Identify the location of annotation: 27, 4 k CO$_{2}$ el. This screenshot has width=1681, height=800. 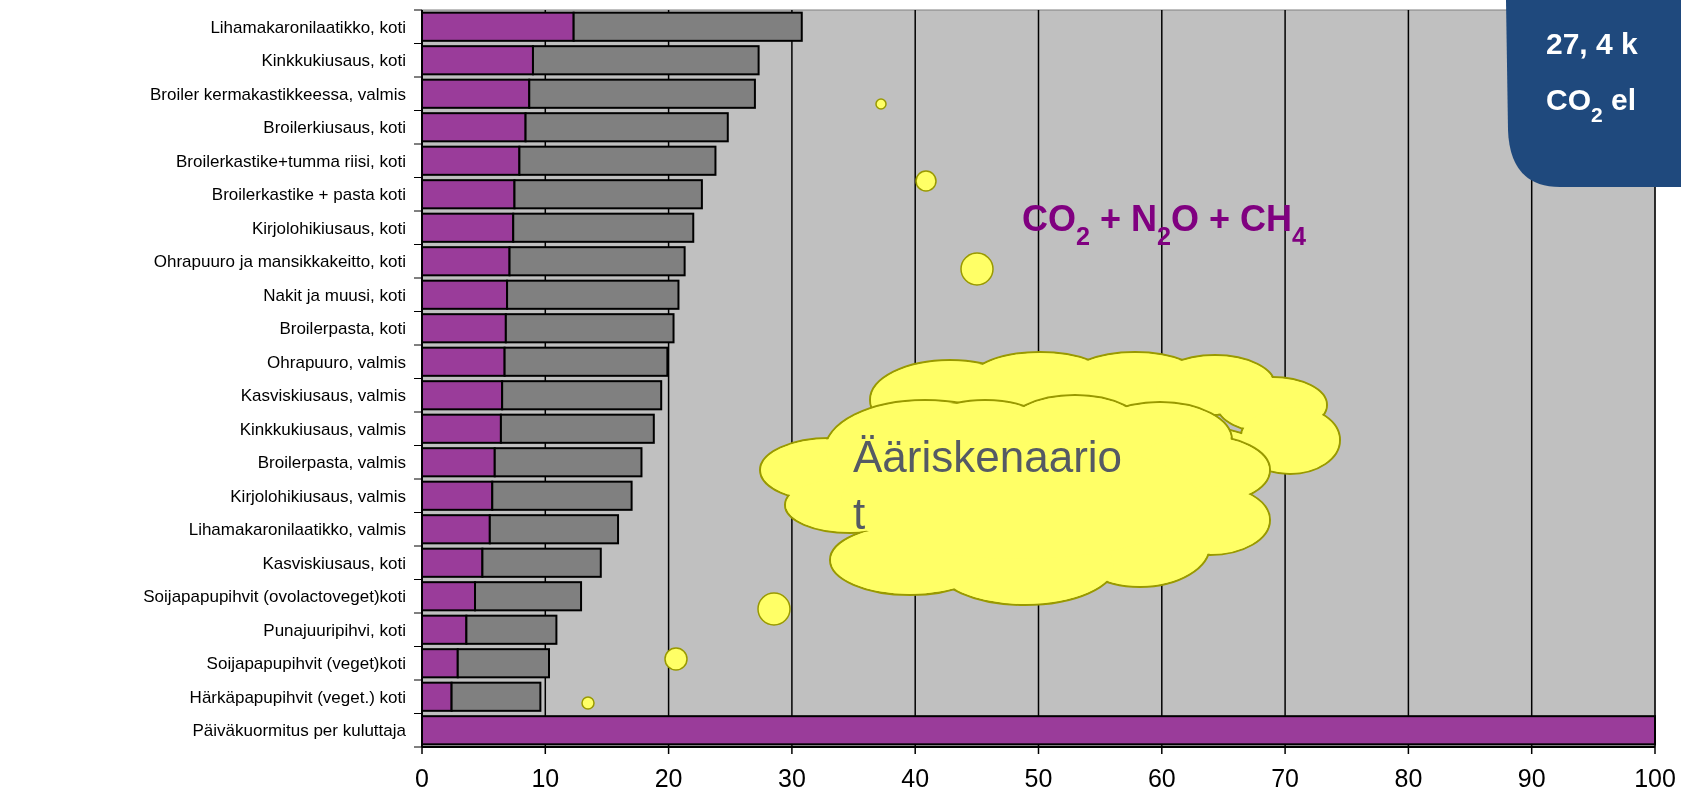
(1592, 76).